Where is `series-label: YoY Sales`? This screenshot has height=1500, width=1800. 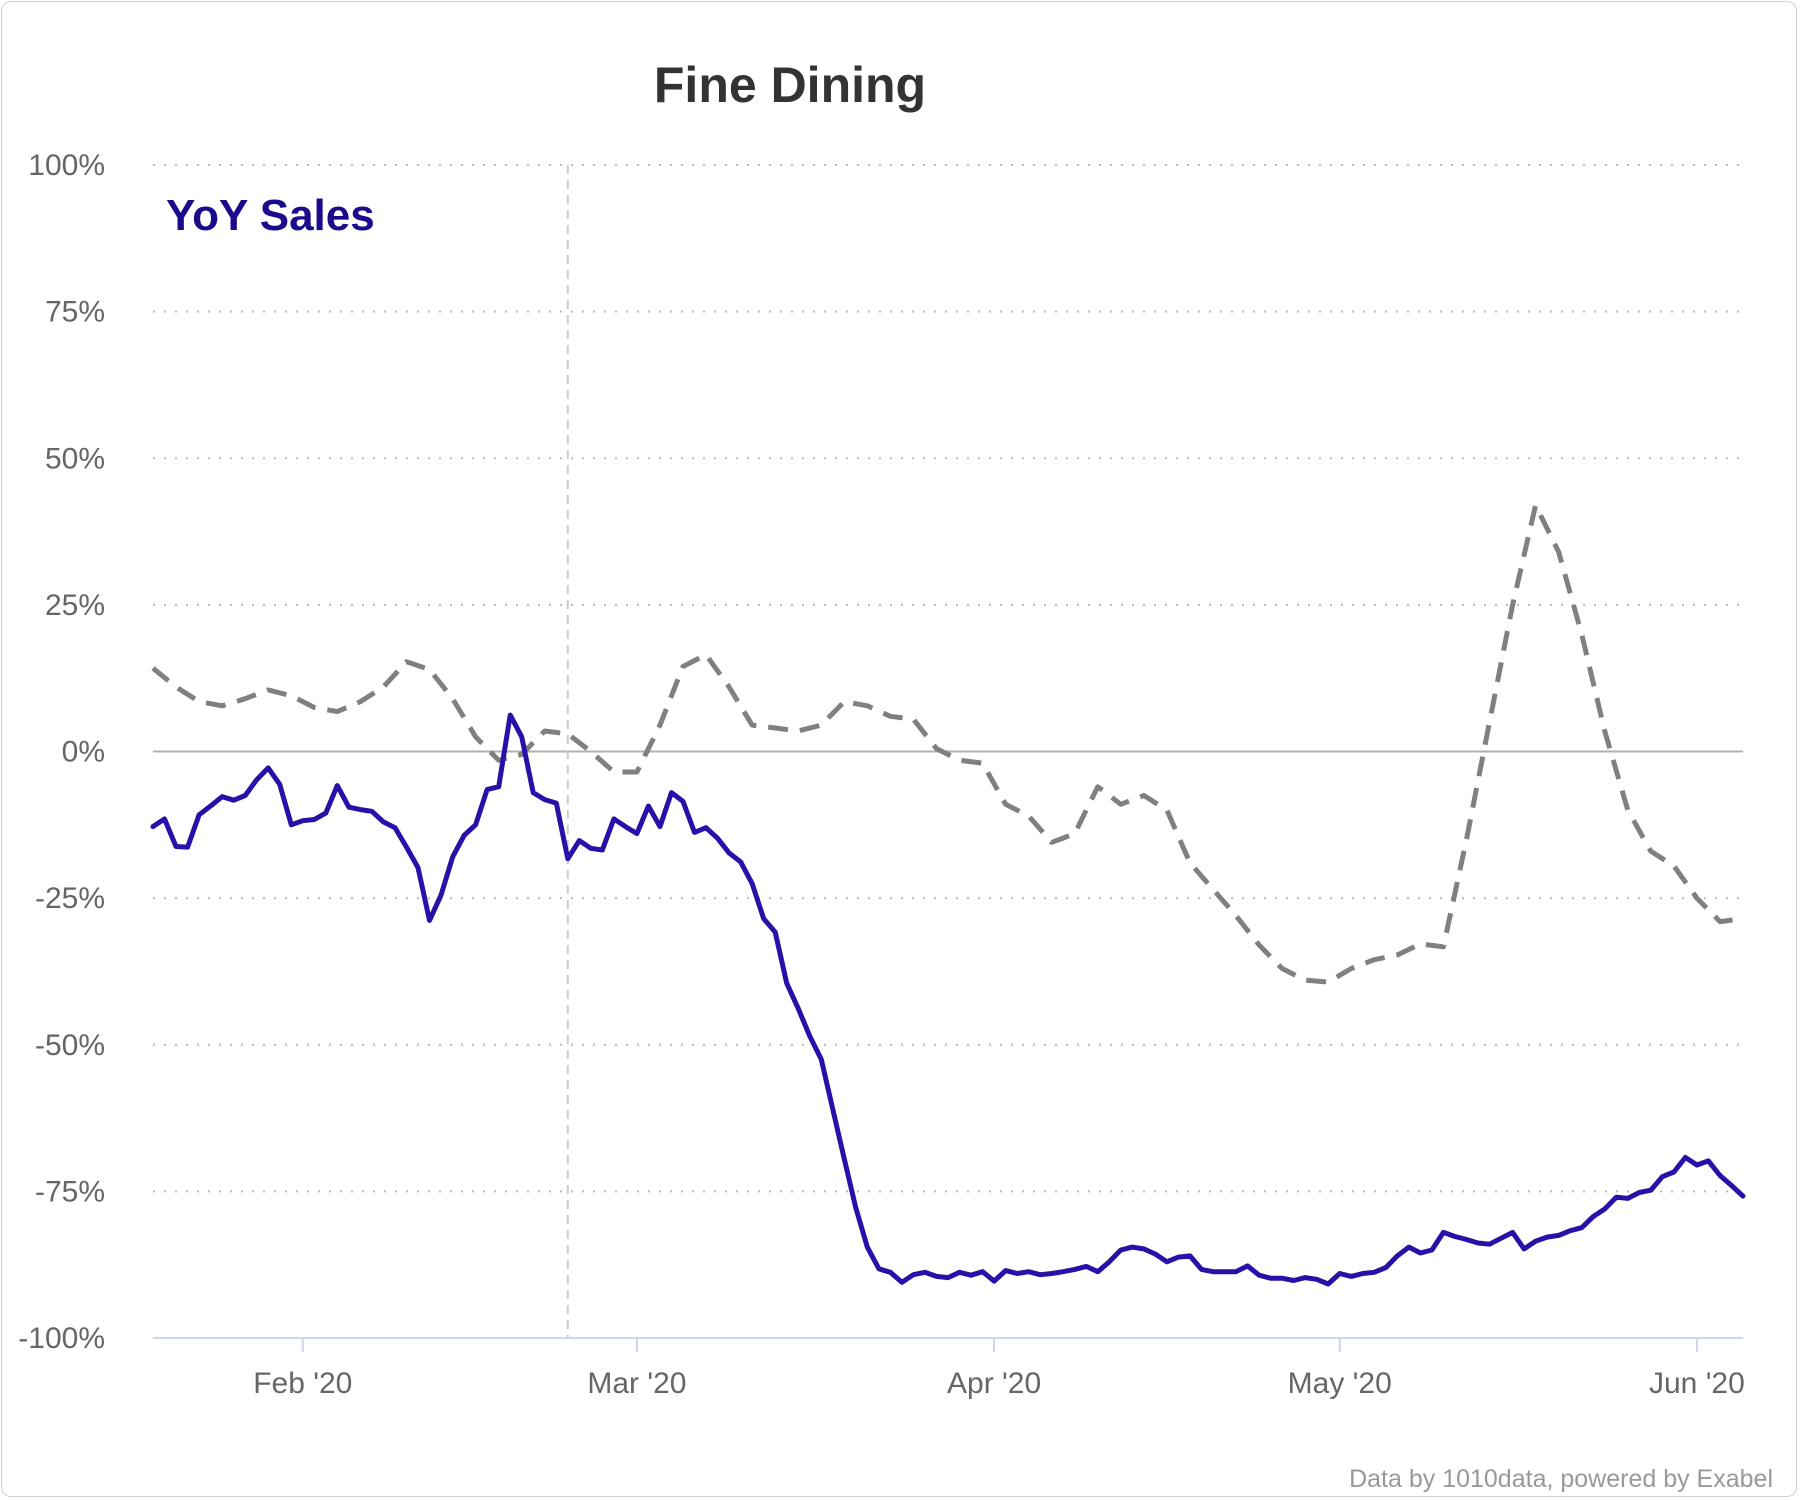 series-label: YoY Sales is located at coordinates (270, 215).